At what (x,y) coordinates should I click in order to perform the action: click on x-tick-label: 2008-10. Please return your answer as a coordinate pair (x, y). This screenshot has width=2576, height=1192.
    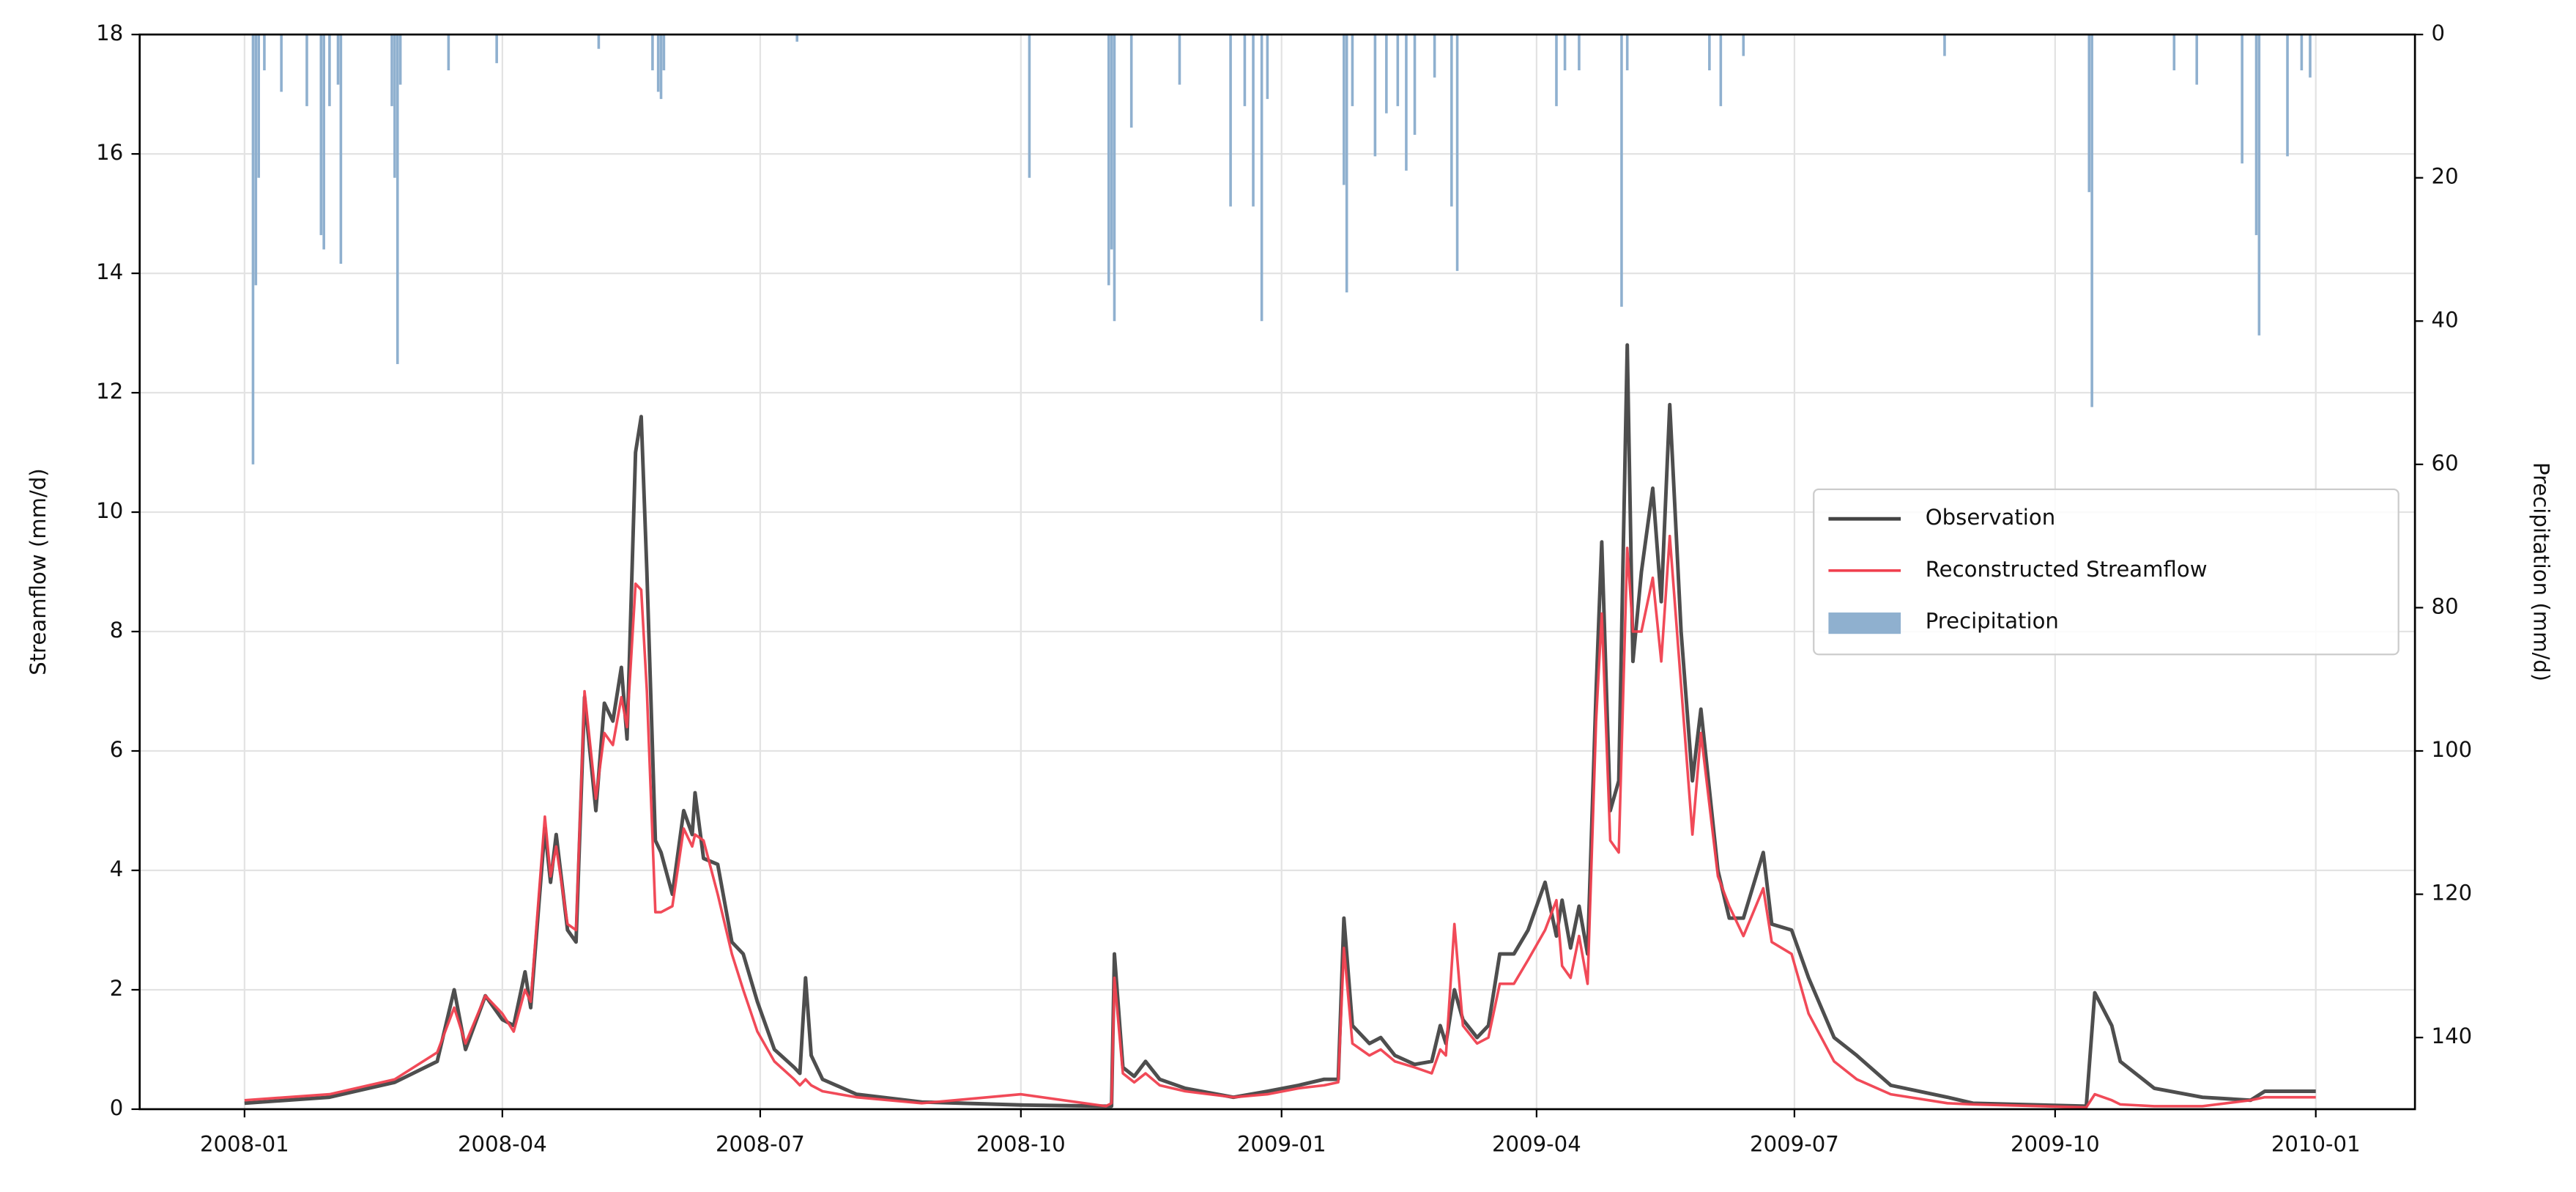
    Looking at the image, I should click on (1021, 1144).